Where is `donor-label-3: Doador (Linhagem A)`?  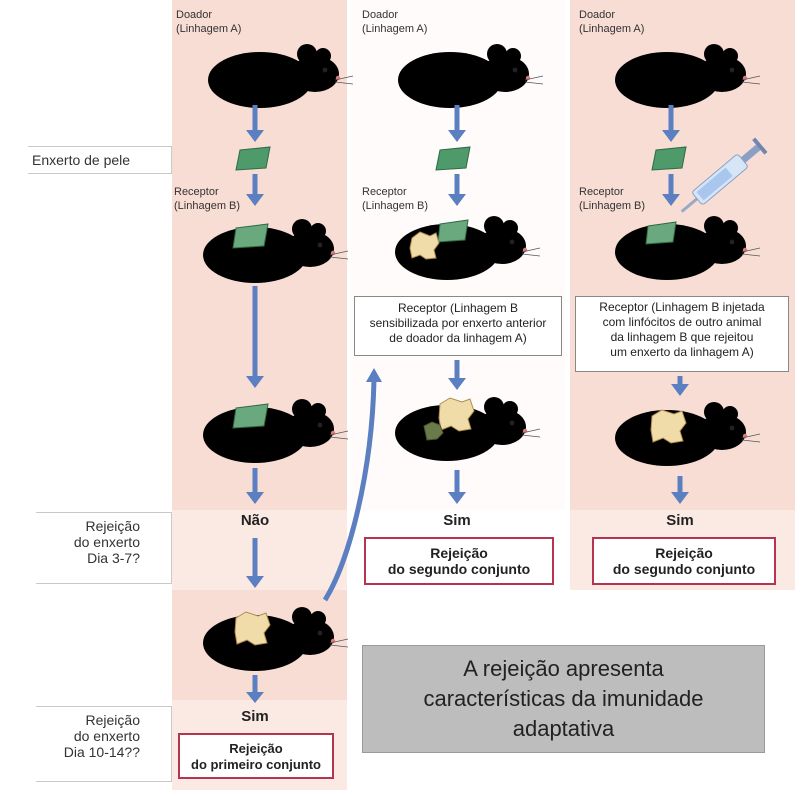
donor-label-3: Doador (Linhagem A) is located at coordinates (612, 22).